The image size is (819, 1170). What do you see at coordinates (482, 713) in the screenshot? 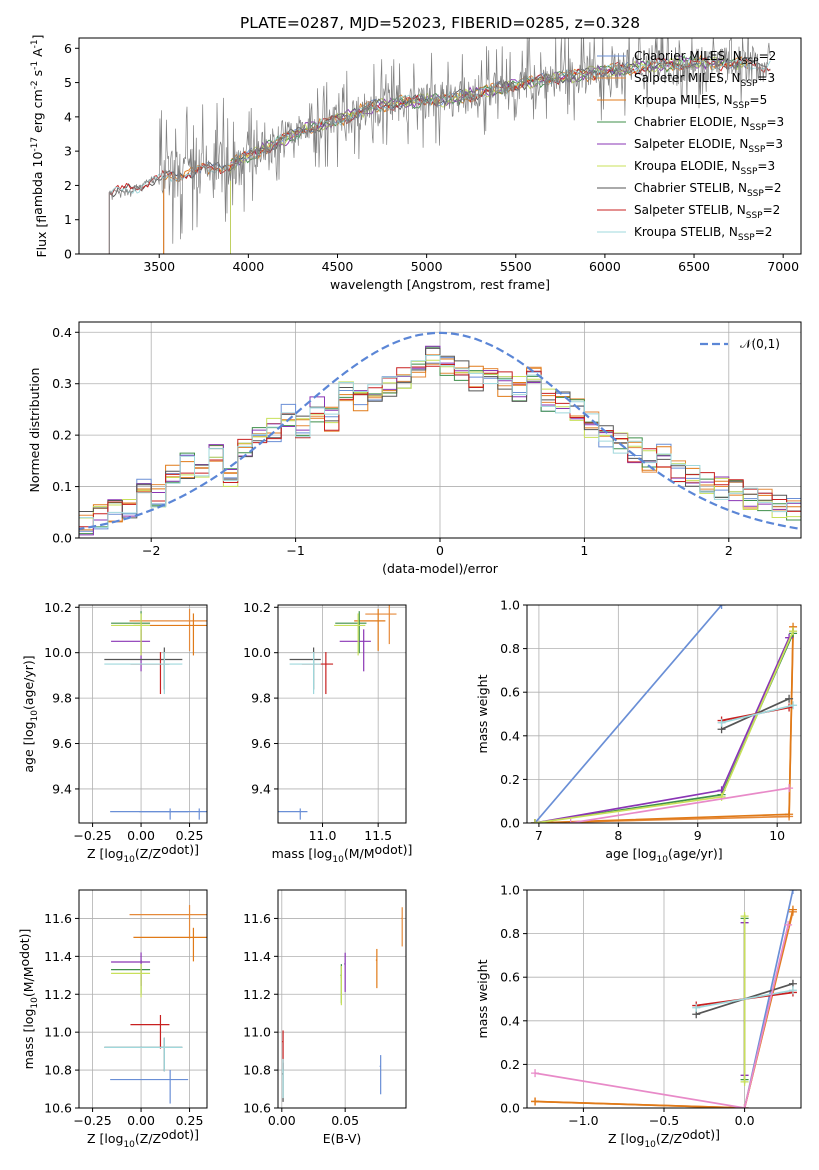
I see `label-part: mass weight` at bounding box center [482, 713].